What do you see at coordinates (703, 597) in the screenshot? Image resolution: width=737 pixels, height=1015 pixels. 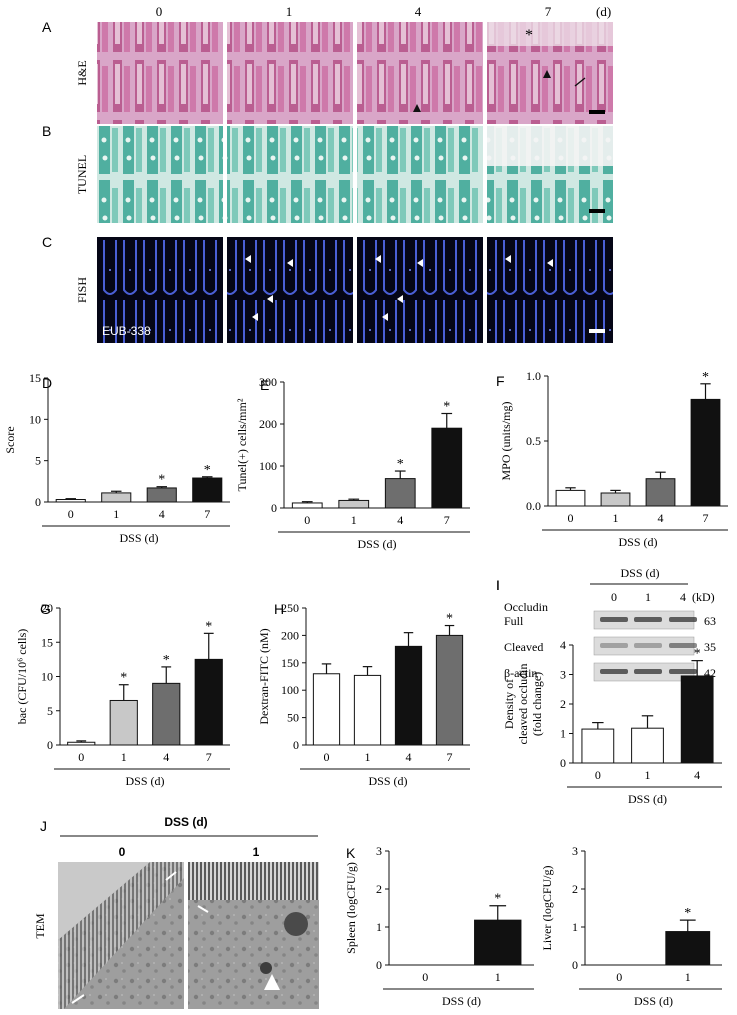 I see `blot-kd-unit: (kD)` at bounding box center [703, 597].